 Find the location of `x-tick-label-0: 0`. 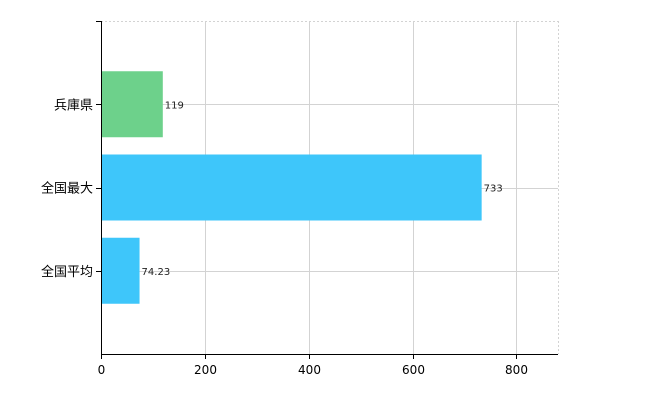

x-tick-label-0: 0 is located at coordinates (102, 370).